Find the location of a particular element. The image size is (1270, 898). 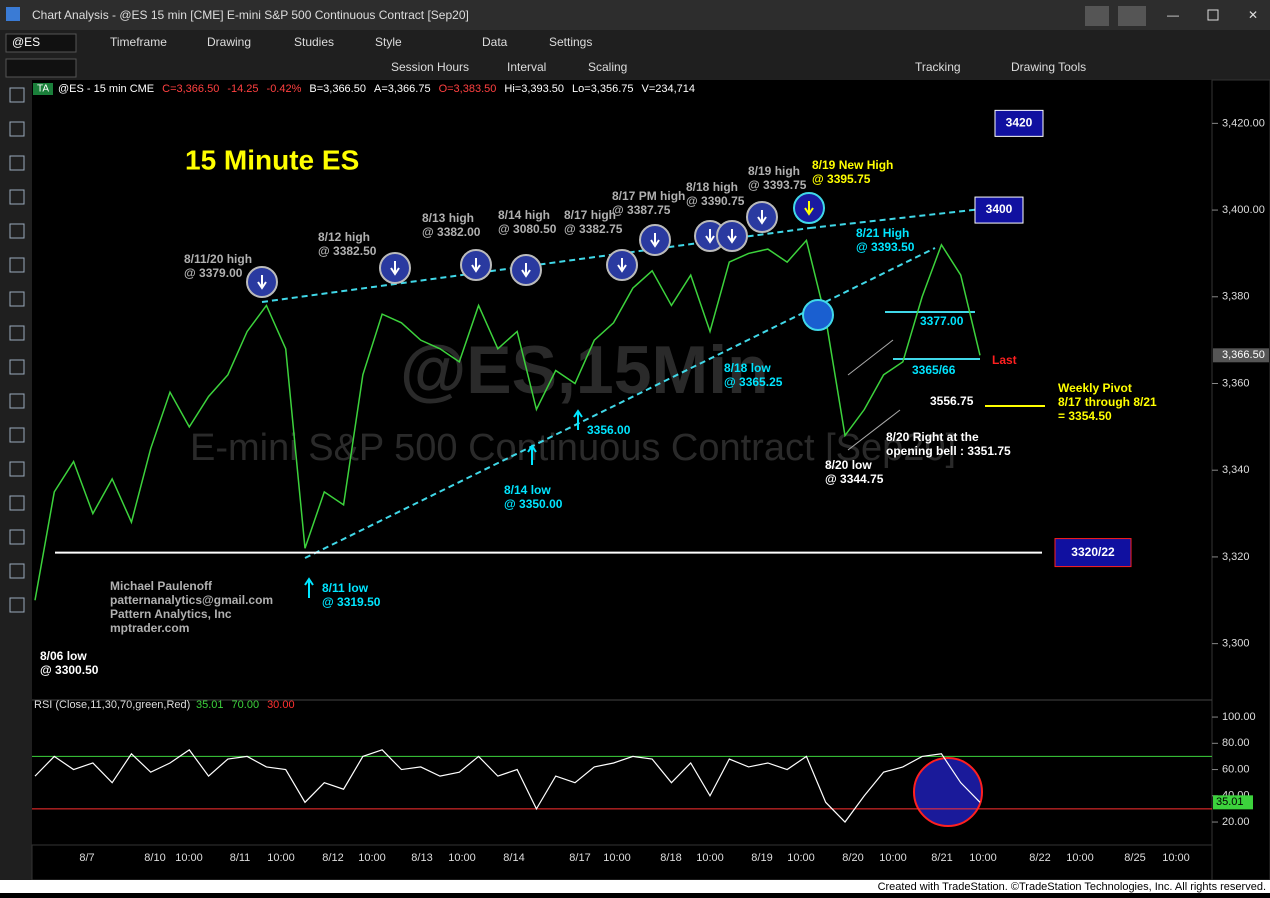

rsi-reading: 30.00 is located at coordinates (281, 705).